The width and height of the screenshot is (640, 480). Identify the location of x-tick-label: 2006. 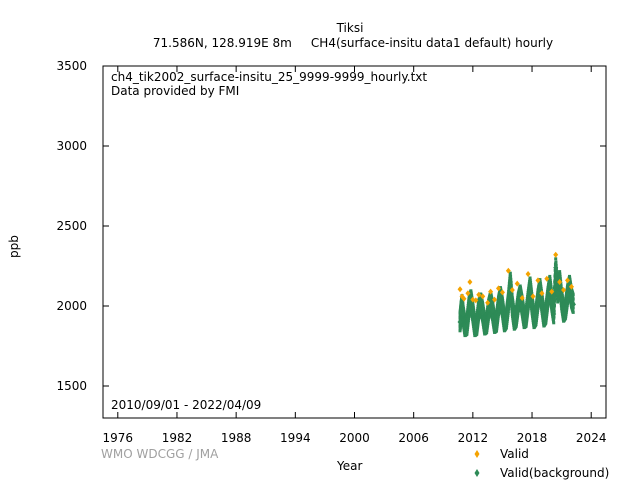
(413, 438).